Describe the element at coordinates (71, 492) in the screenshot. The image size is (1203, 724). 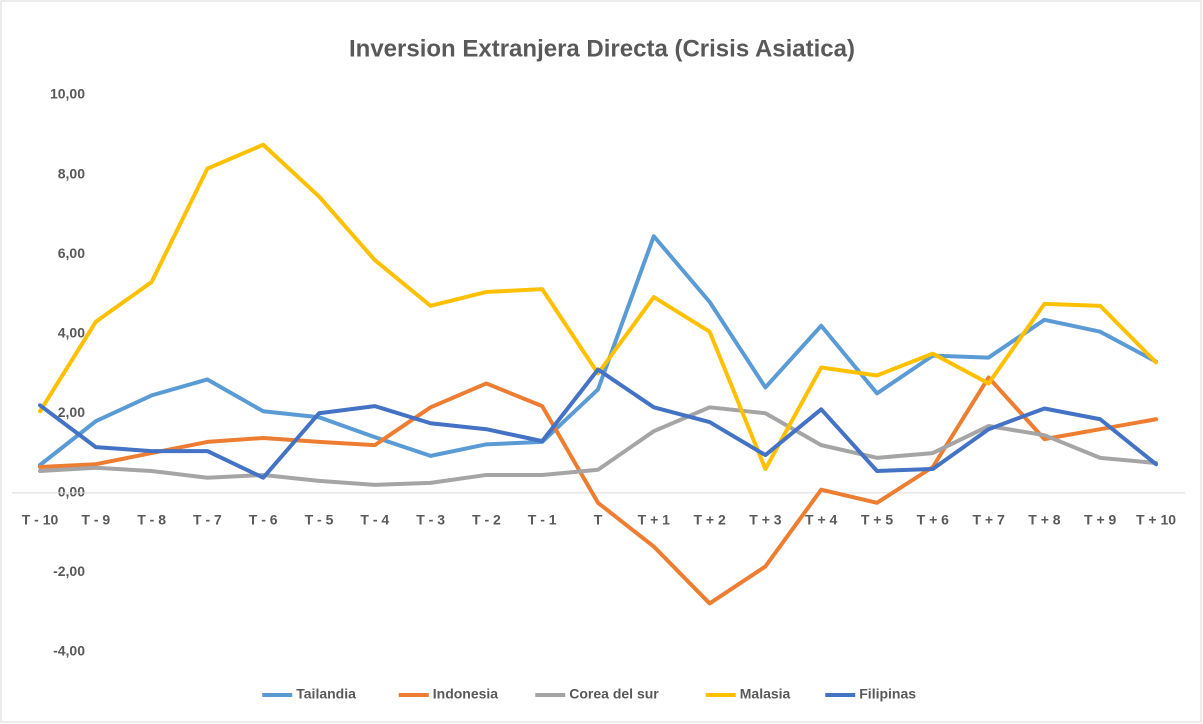
I see `y-tick-label: 0,00` at that location.